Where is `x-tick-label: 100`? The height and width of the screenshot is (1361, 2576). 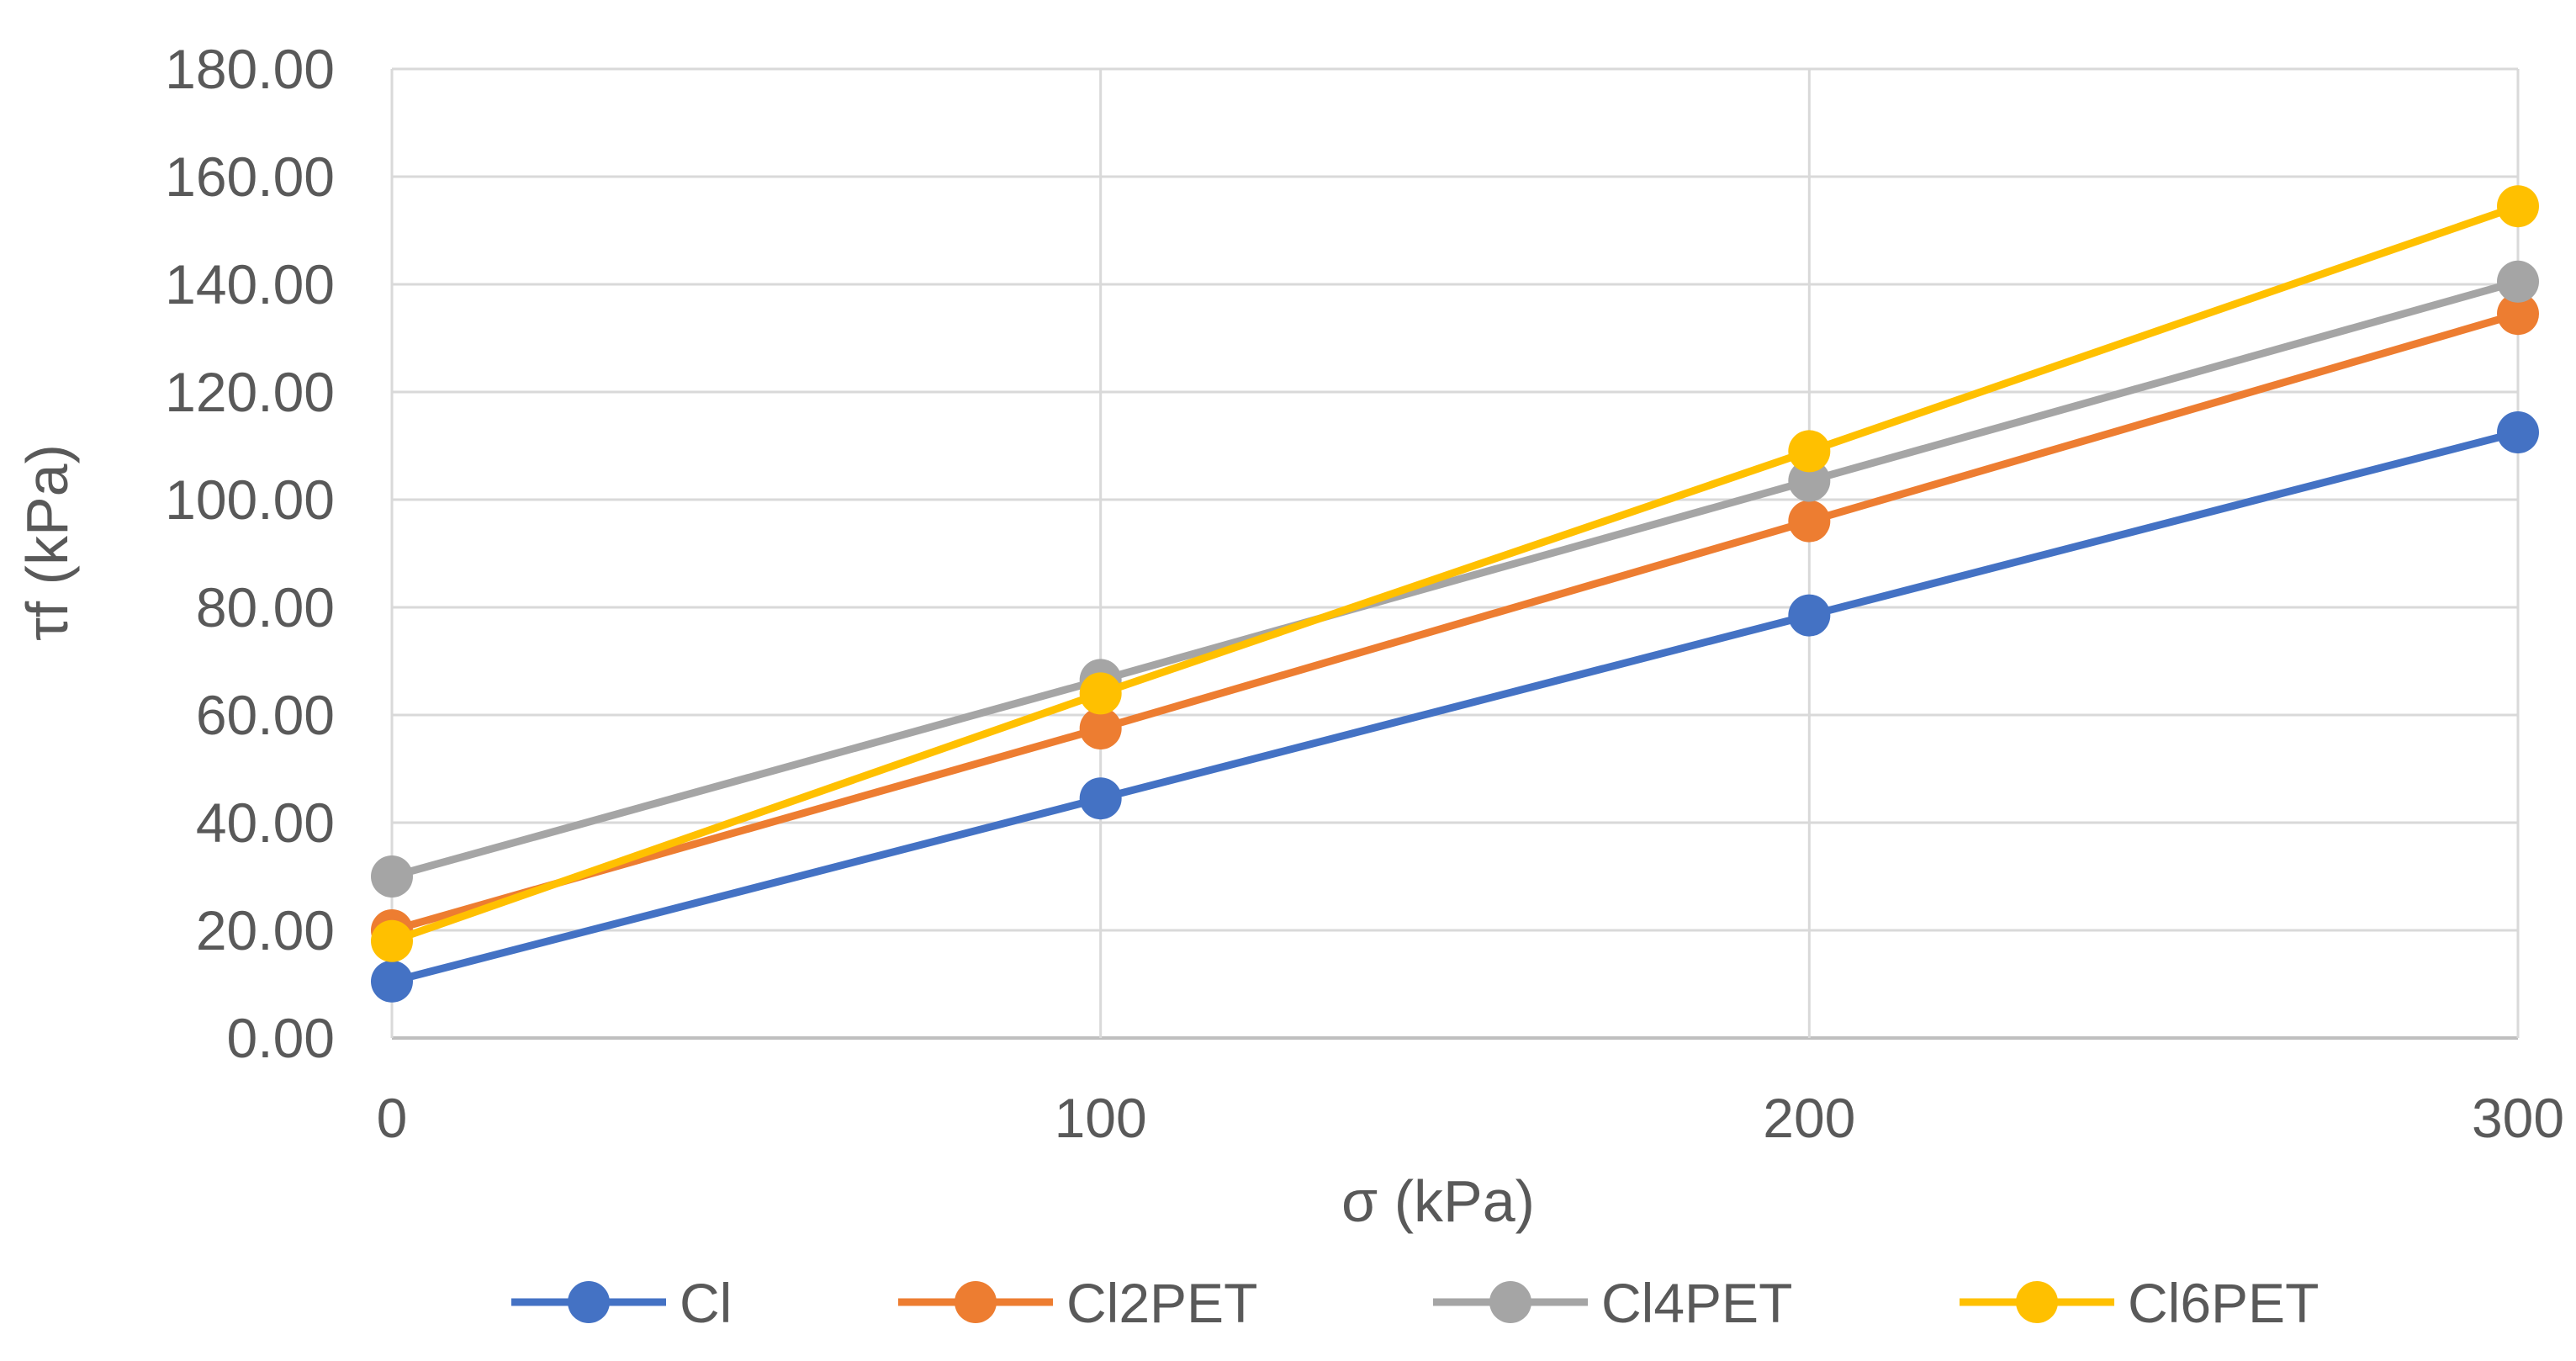
x-tick-label: 100 is located at coordinates (1101, 1118).